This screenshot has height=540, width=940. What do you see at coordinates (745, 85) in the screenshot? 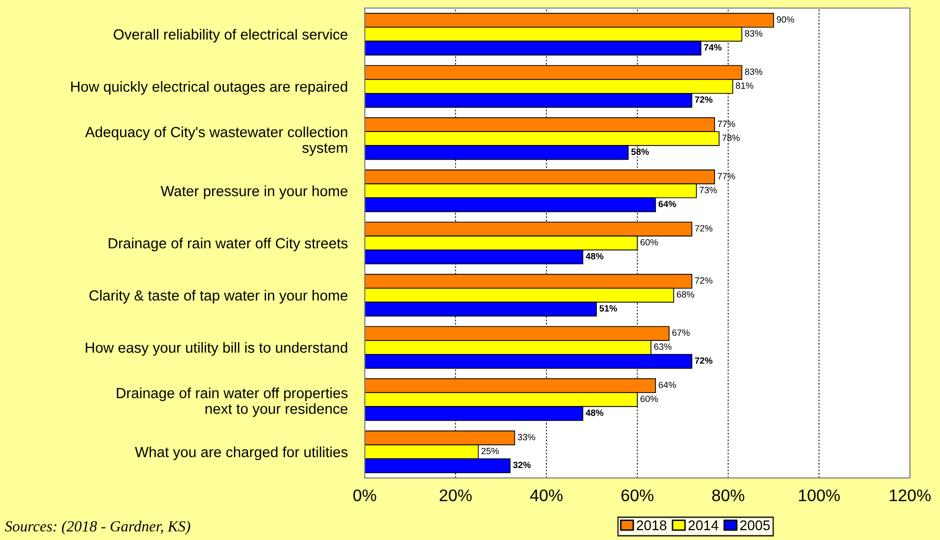
I see `data-label: 81%` at bounding box center [745, 85].